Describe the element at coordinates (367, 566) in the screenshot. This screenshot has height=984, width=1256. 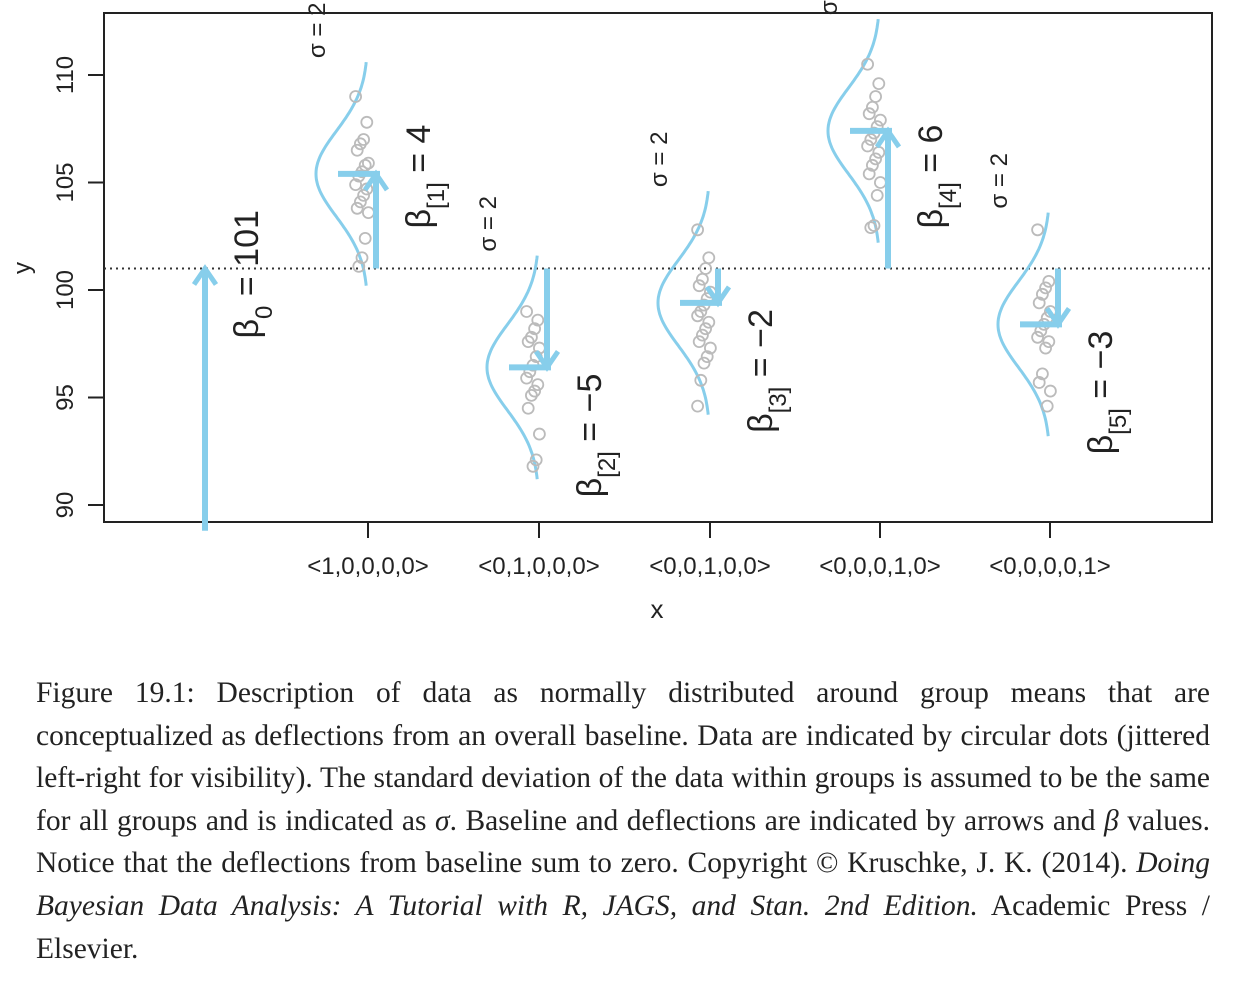
I see `x-tick-label: <1,0,0,0,0>` at that location.